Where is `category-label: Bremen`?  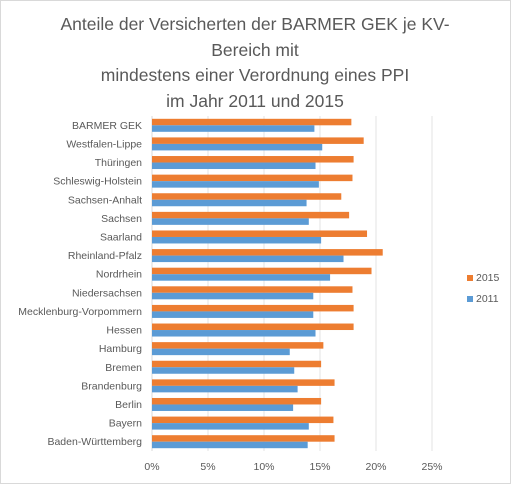 category-label: Bremen is located at coordinates (123, 368).